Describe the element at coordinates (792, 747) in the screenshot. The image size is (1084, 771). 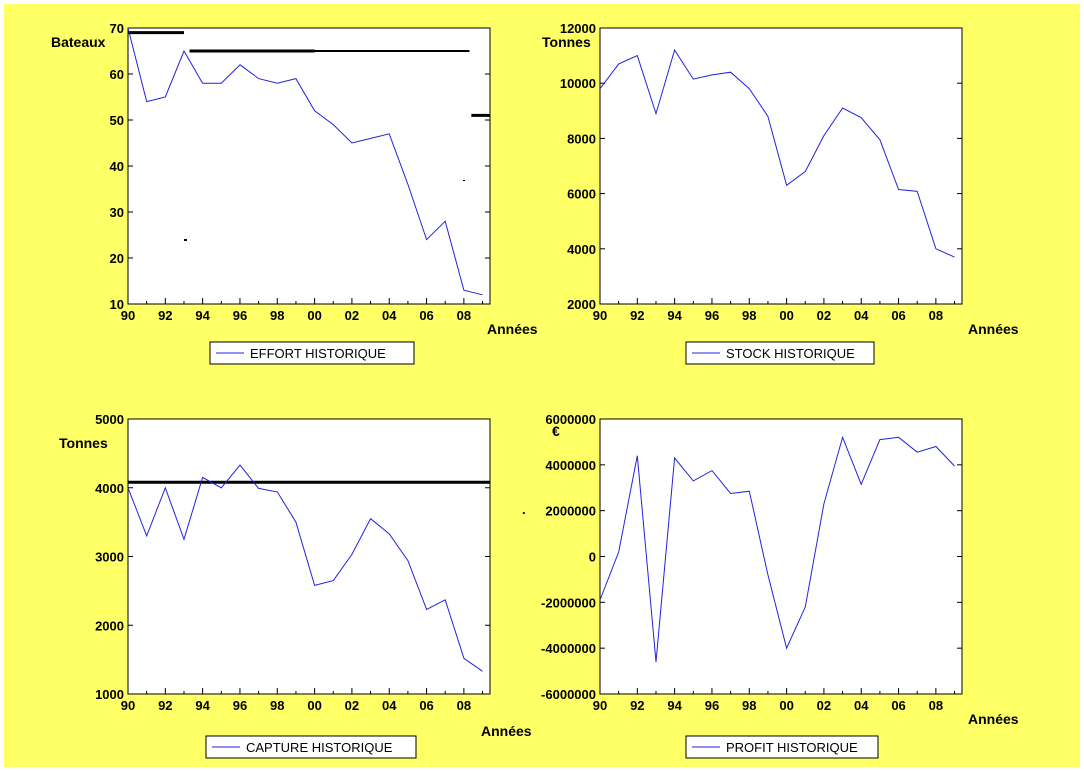
I see `legend-label: PROFIT HISTORIQUE` at that location.